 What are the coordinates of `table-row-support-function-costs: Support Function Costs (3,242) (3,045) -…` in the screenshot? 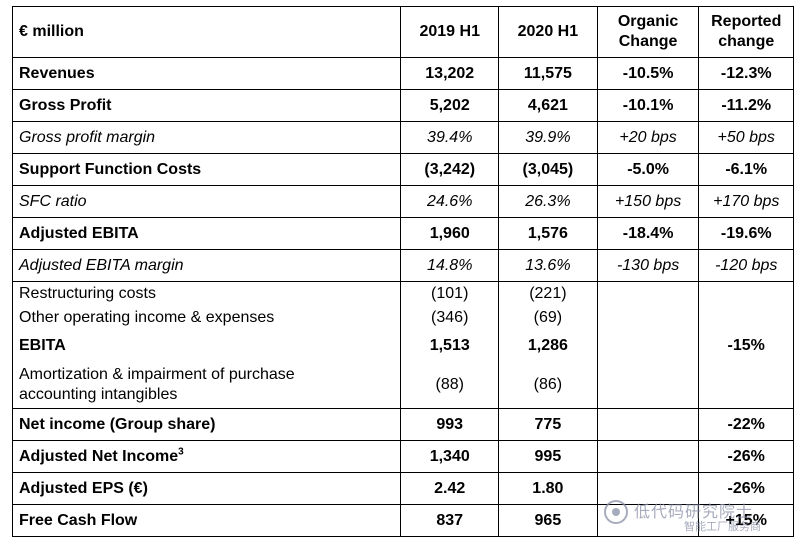 It's located at (402, 169).